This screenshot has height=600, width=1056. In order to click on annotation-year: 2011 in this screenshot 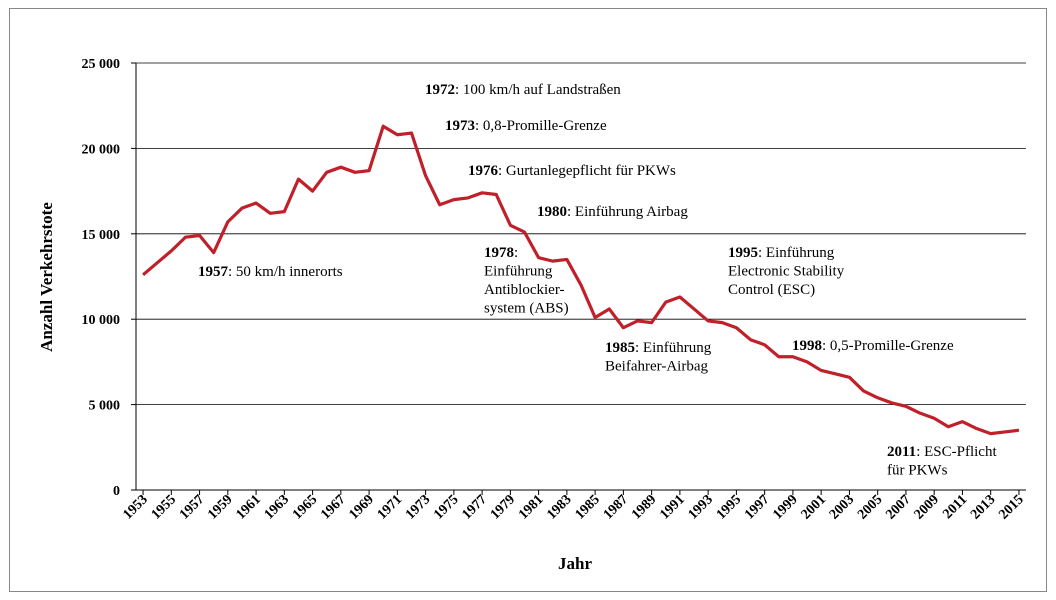, I will do `click(901, 452)`.